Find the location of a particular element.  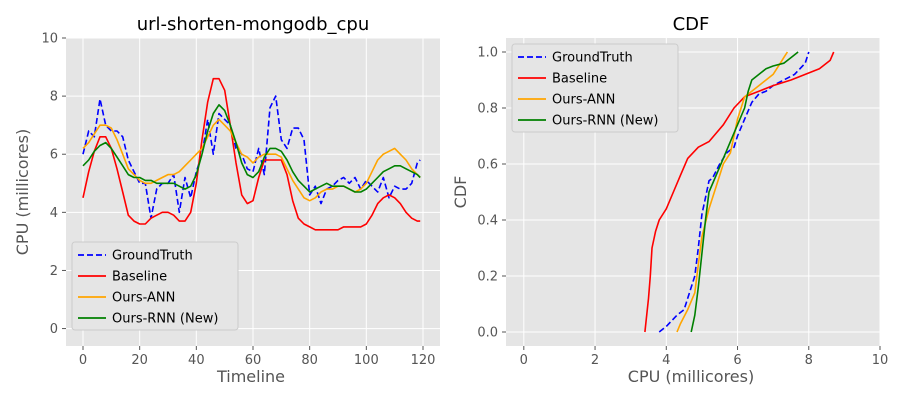

y-tick-label: 0.0 is located at coordinates (487, 333).